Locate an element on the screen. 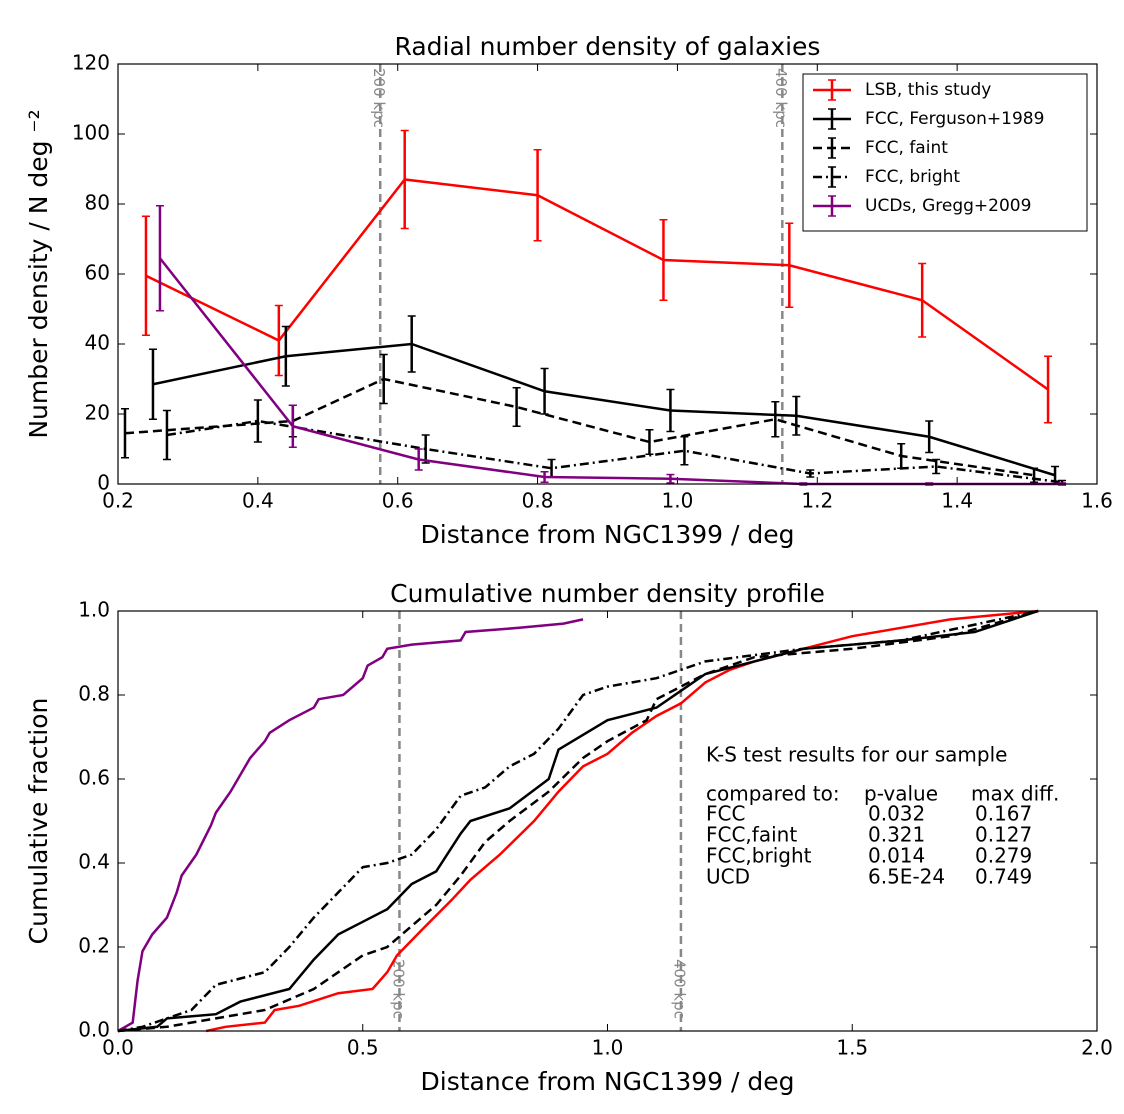  annotation-cell: 0.749 is located at coordinates (1003, 877).